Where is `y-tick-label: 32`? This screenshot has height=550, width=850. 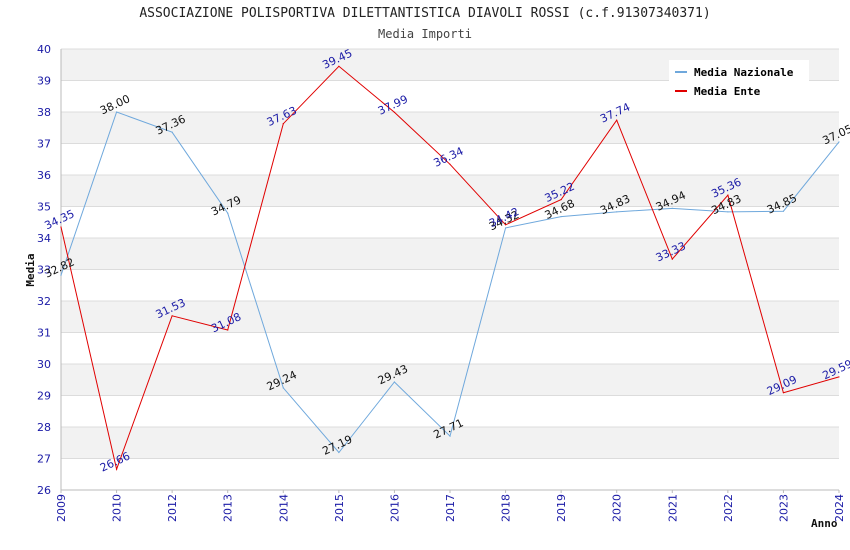 y-tick-label: 32 is located at coordinates (44, 301).